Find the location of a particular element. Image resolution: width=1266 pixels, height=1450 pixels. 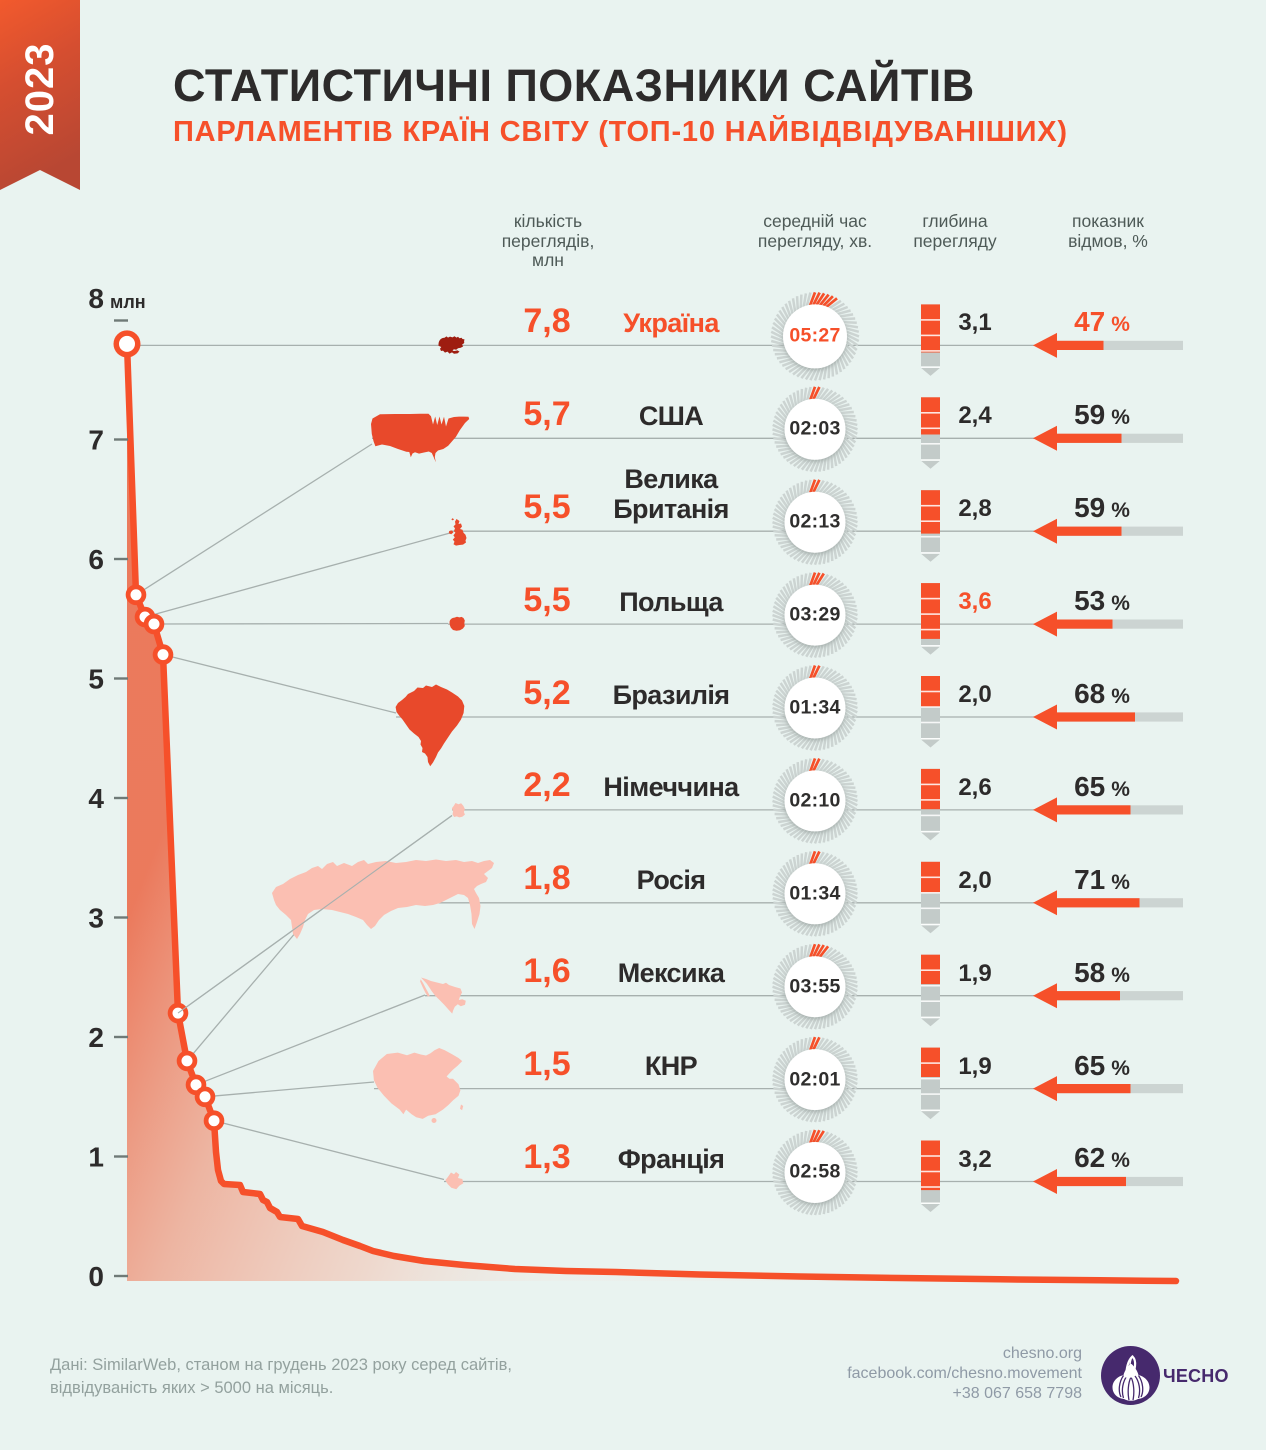

svg-text: 0 is located at coordinates (96, 1276).